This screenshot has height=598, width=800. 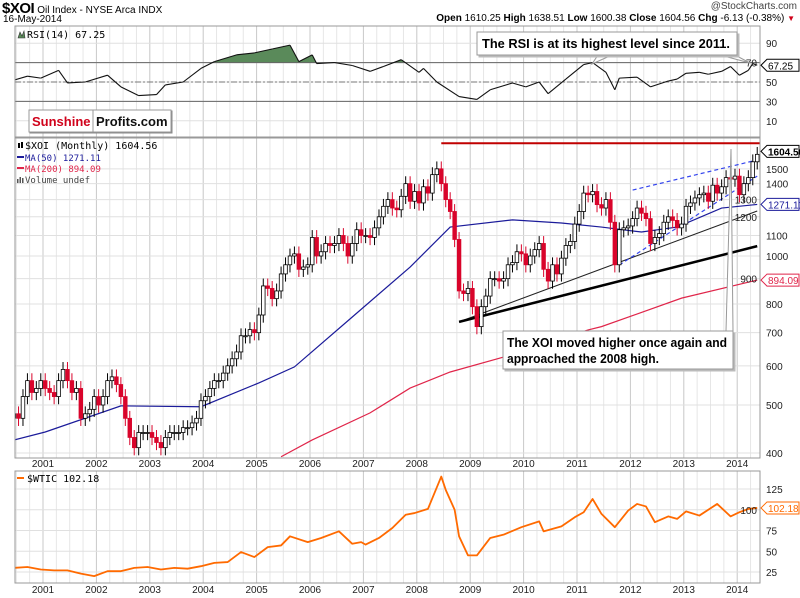 I want to click on price-tick-label: 1000, so click(x=777, y=257).